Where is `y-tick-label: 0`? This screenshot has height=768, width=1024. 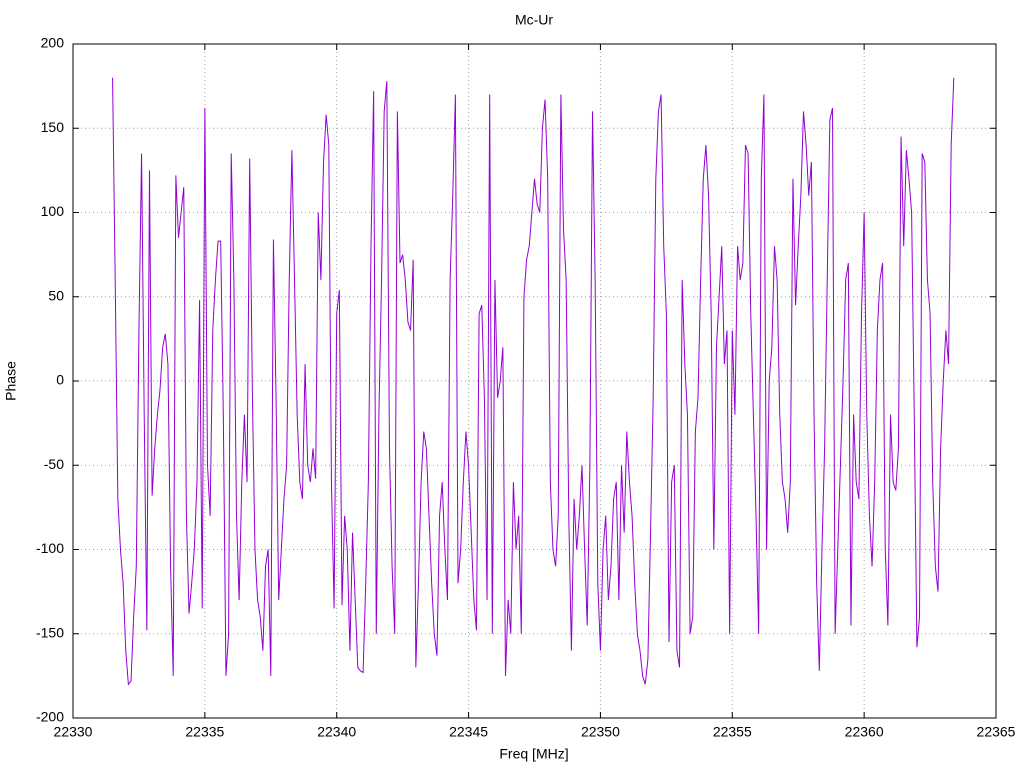
y-tick-label: 0 is located at coordinates (60, 380).